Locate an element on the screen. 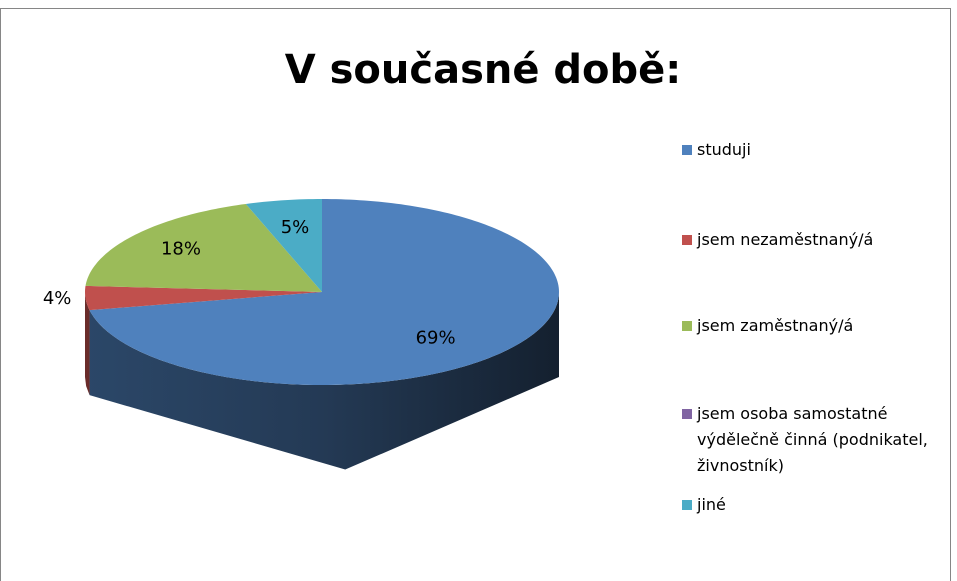 This screenshot has height=581, width=957. pie-side is located at coordinates (87, 344).